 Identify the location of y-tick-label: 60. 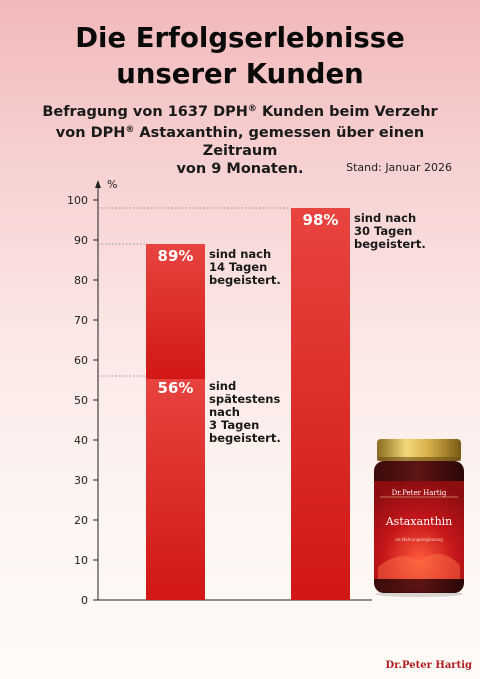
(81, 360).